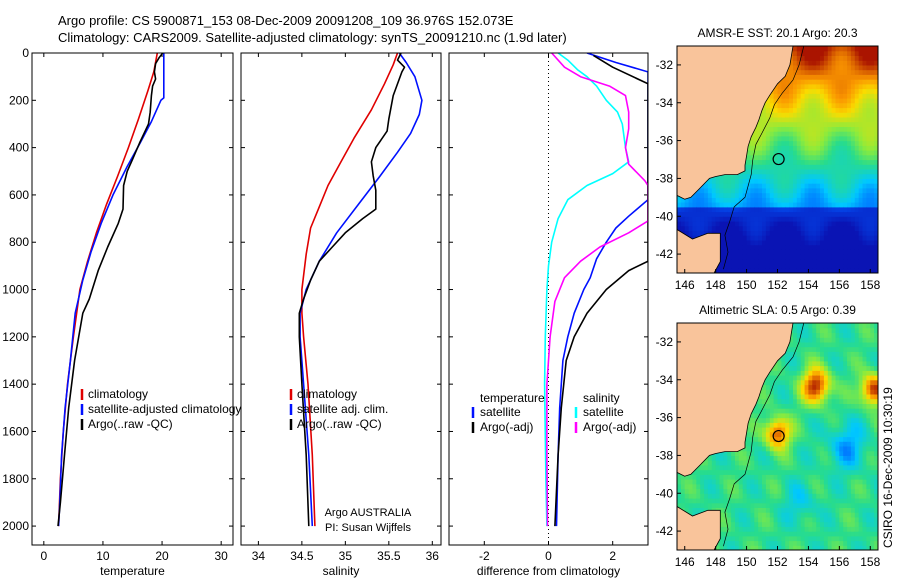  Describe the element at coordinates (111, 290) in the screenshot. I see `series-group` at that location.